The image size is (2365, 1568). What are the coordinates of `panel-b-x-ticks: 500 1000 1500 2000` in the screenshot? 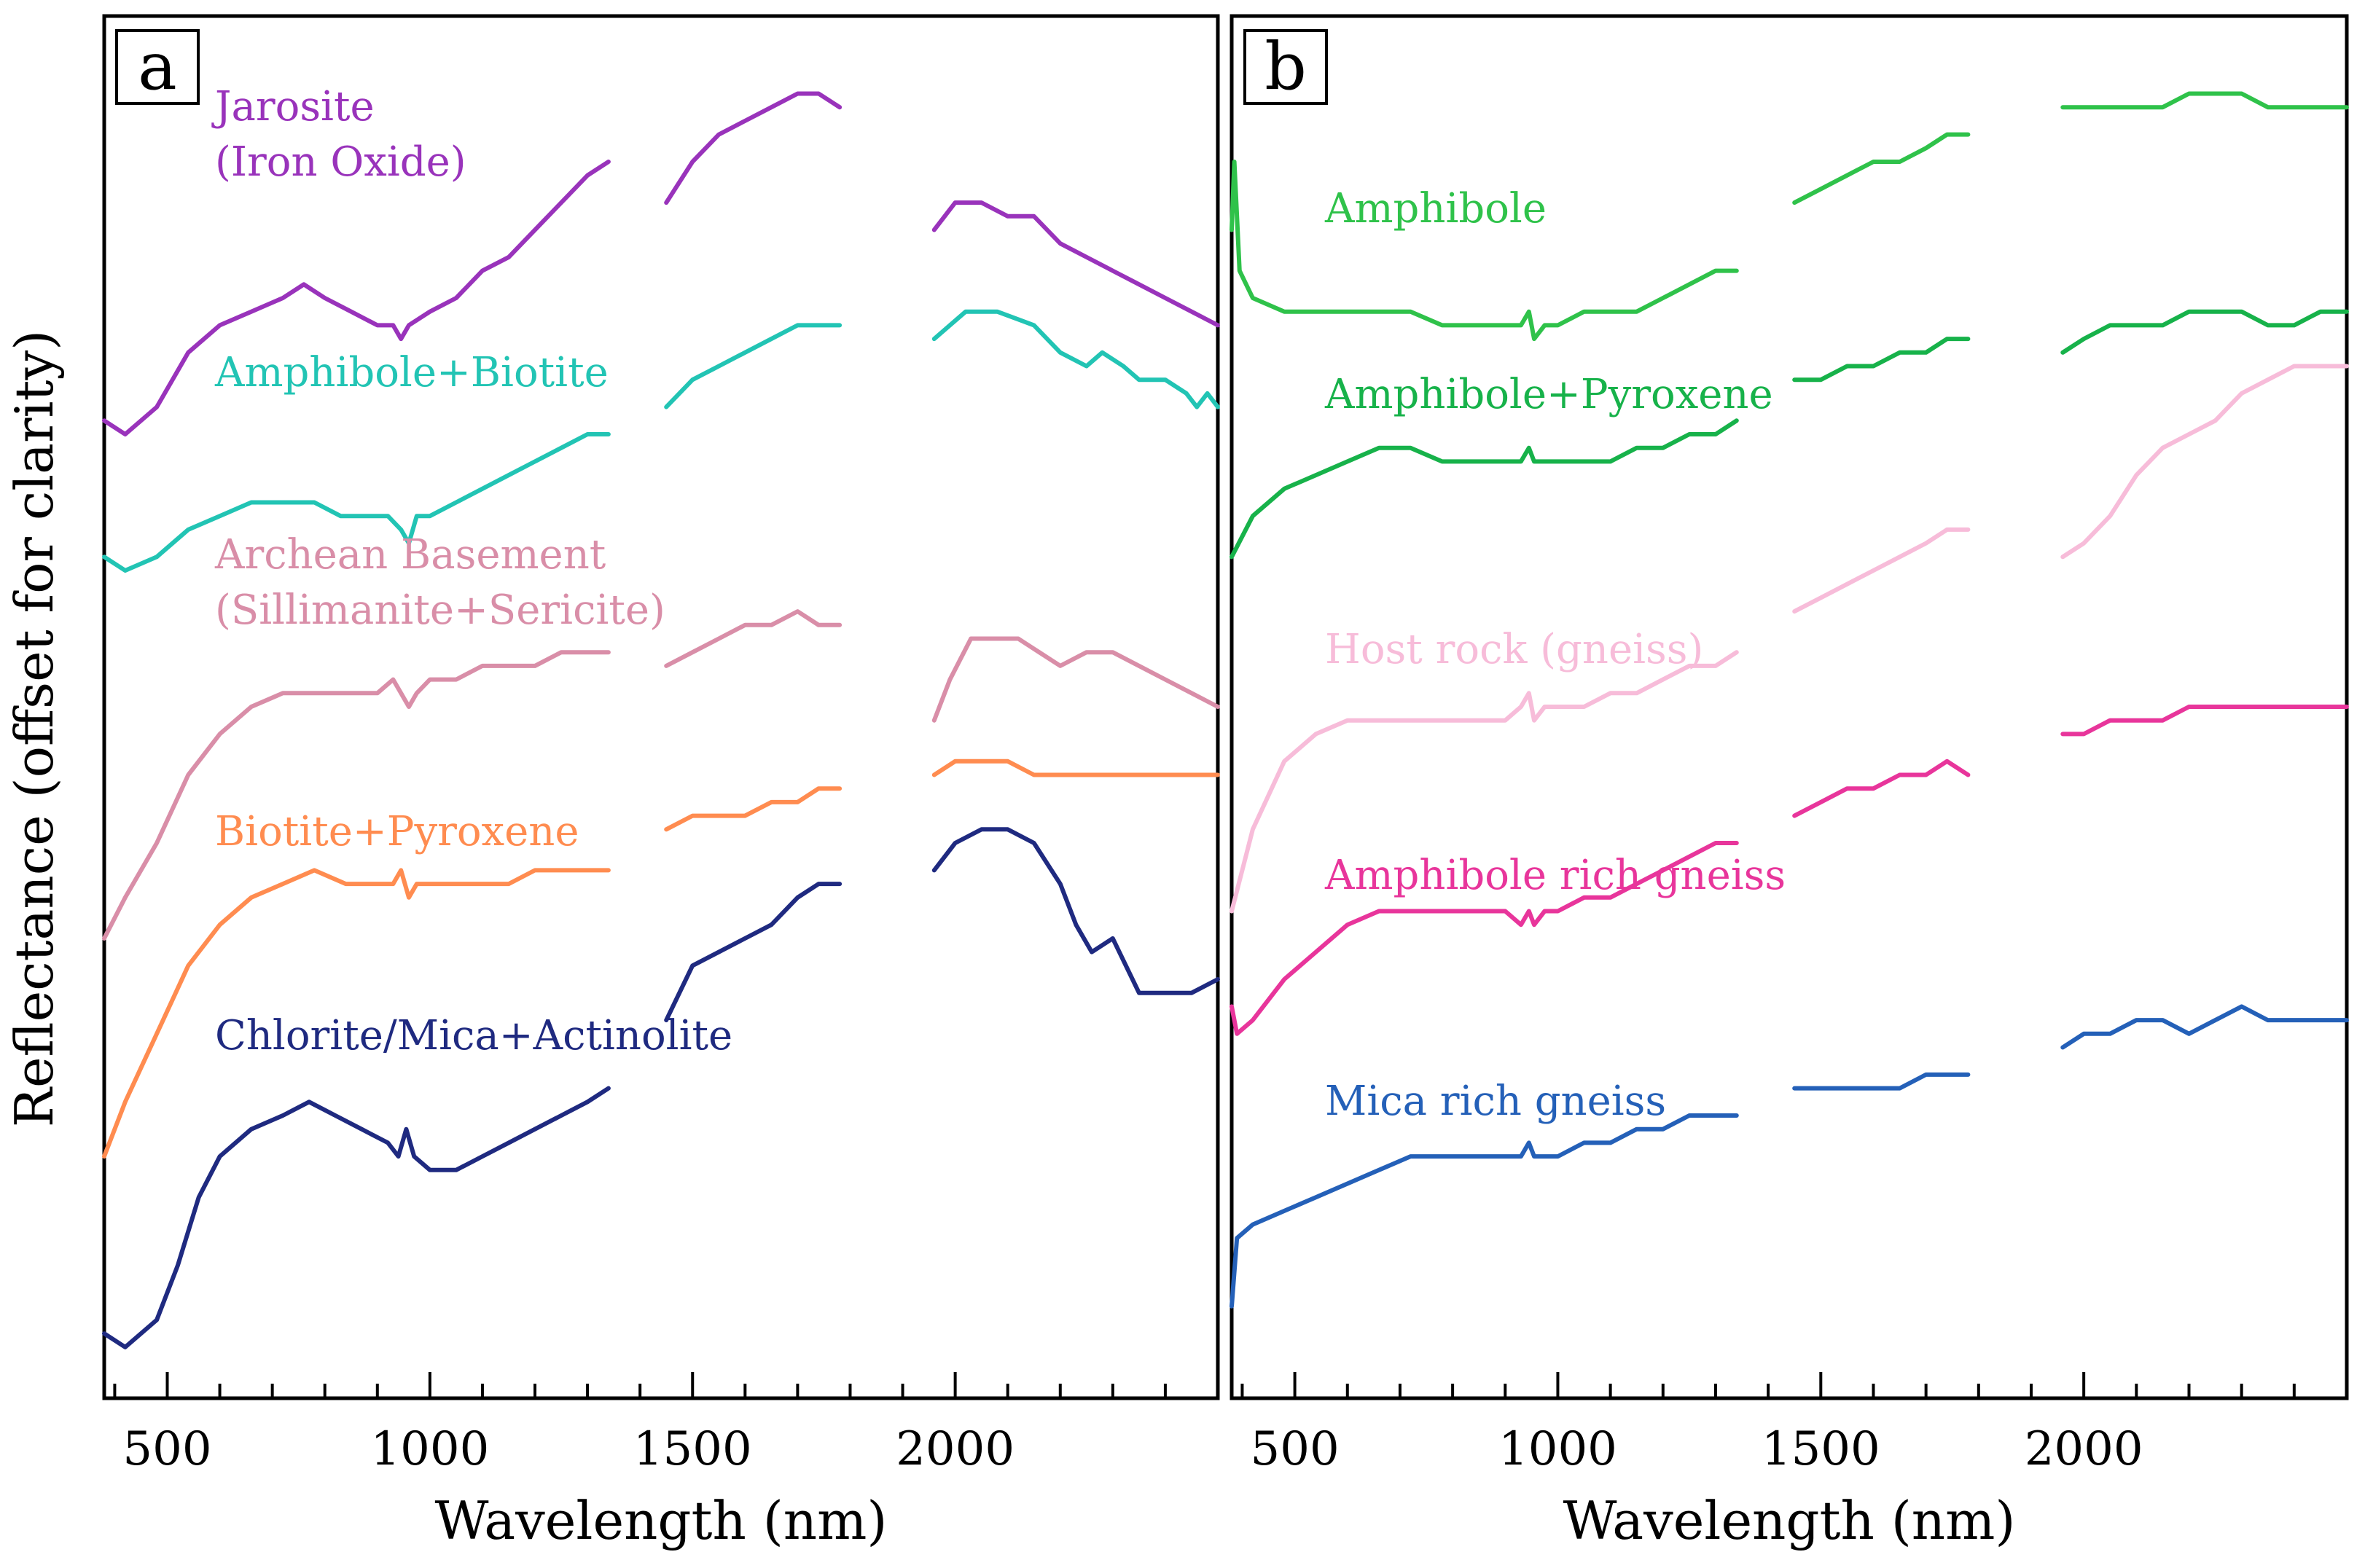 It's located at (1794, 1424).